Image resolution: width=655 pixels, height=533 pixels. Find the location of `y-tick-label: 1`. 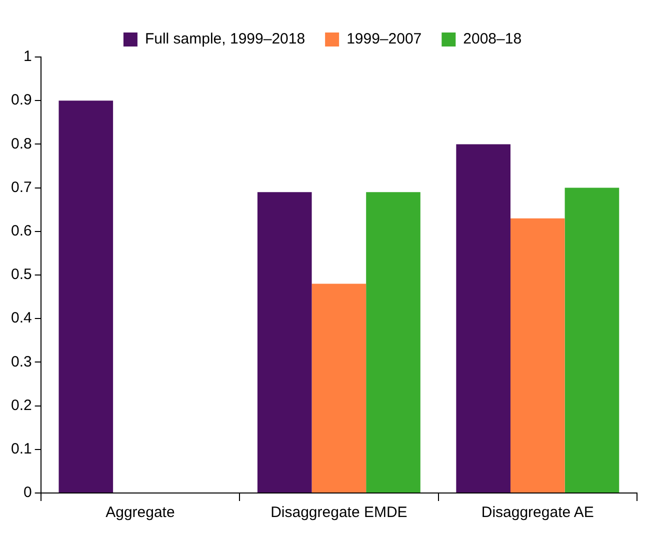

y-tick-label: 1 is located at coordinates (28, 57).